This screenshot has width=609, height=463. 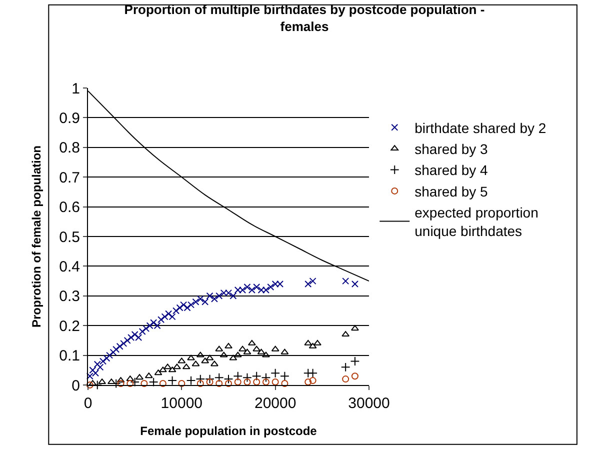 I want to click on y-tick-label: 0.8, so click(x=69, y=148).